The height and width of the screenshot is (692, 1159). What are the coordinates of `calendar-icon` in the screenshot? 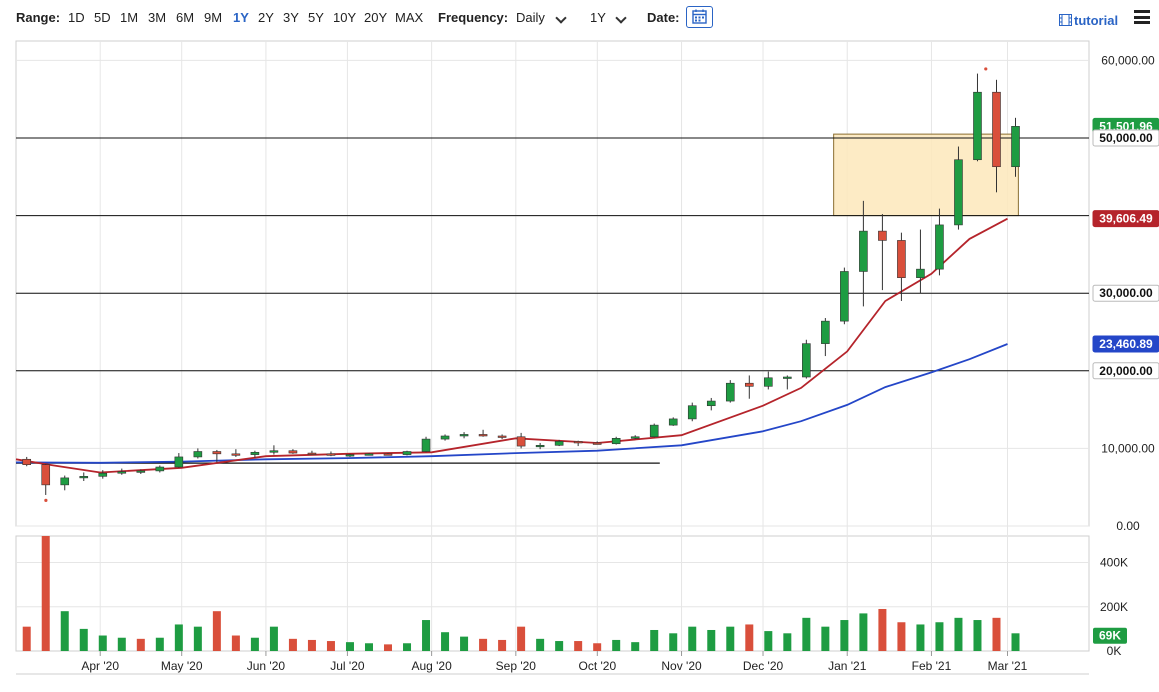 It's located at (699, 16).